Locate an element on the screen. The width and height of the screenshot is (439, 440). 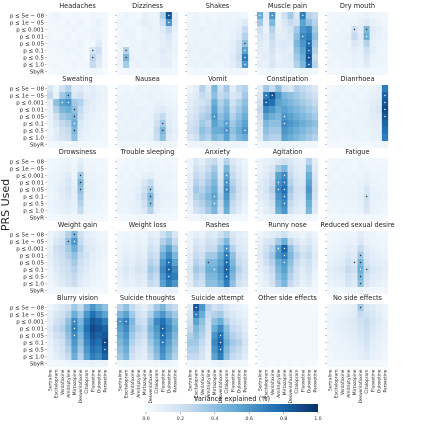
row-label: p ≤ 5e − 08 is located at coordinates (27, 163).